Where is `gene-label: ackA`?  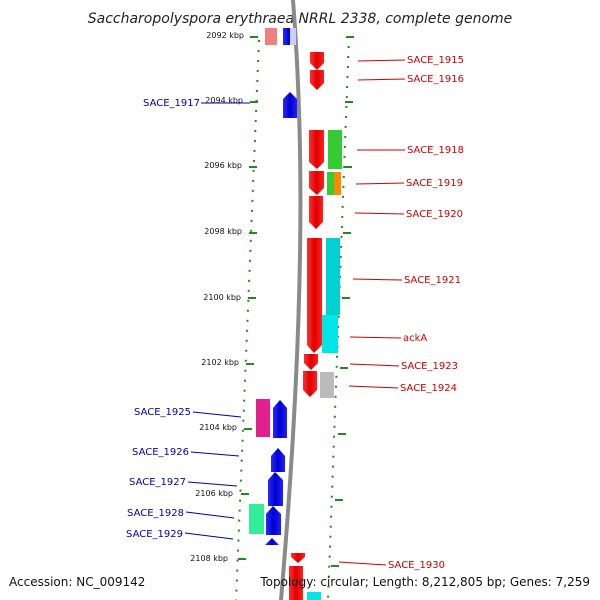
gene-label: ackA is located at coordinates (415, 338).